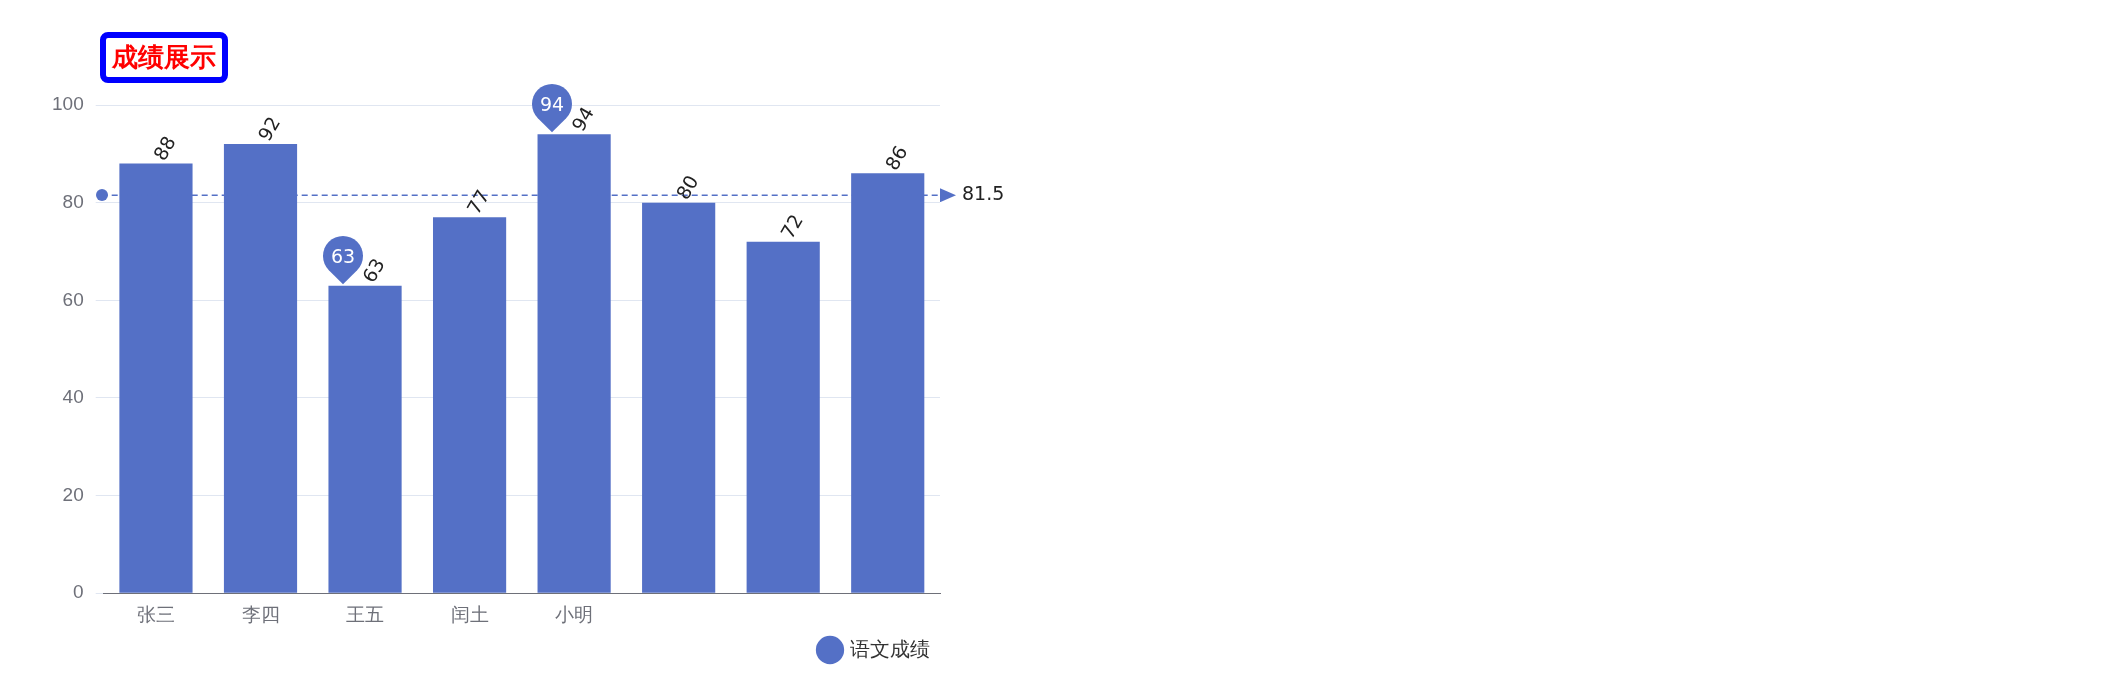 The image size is (2111, 674). Describe the element at coordinates (73, 397) in the screenshot. I see `y-tick-label: 40` at that location.